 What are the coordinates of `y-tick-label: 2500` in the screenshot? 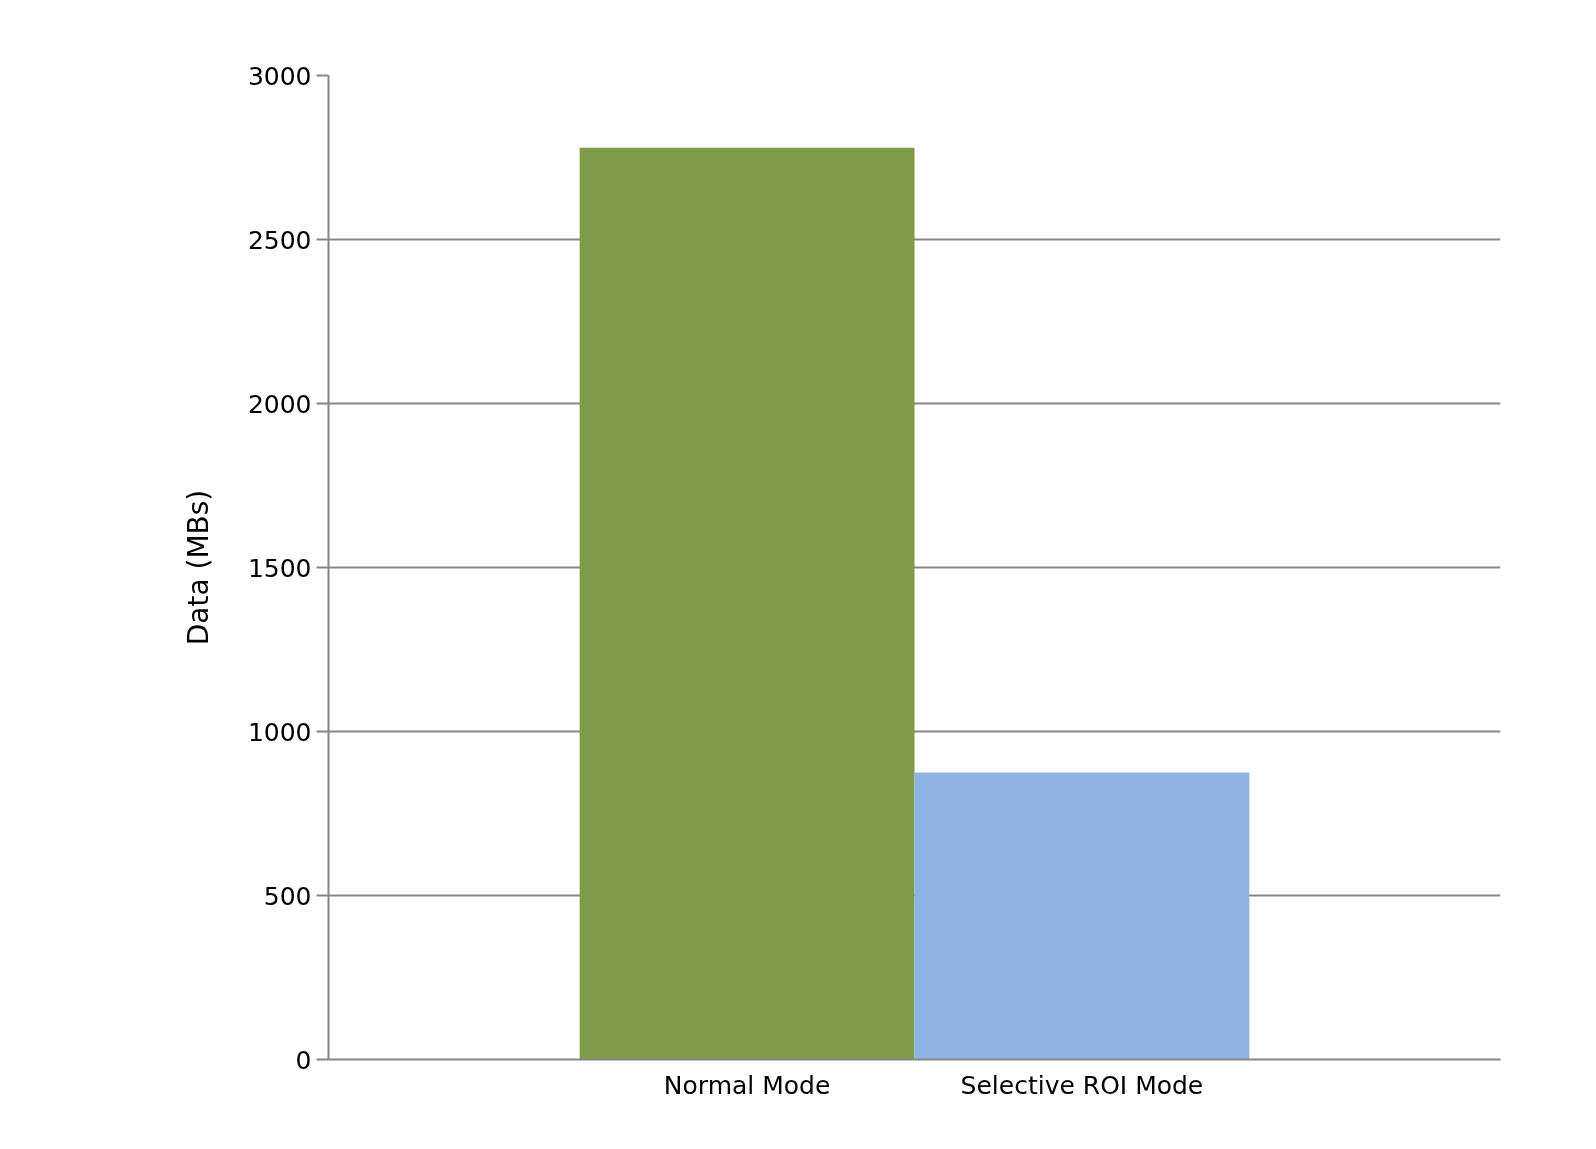 It's located at (279, 240).